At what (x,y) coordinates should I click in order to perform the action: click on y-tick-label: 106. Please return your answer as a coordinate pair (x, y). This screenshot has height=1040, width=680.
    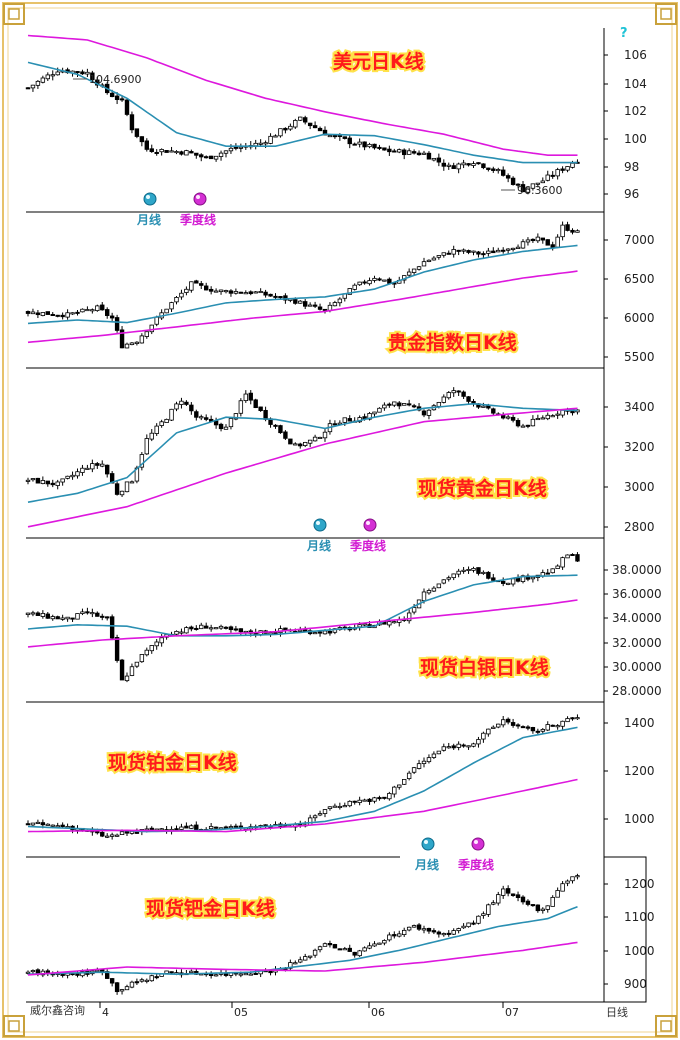
    Looking at the image, I should click on (635, 55).